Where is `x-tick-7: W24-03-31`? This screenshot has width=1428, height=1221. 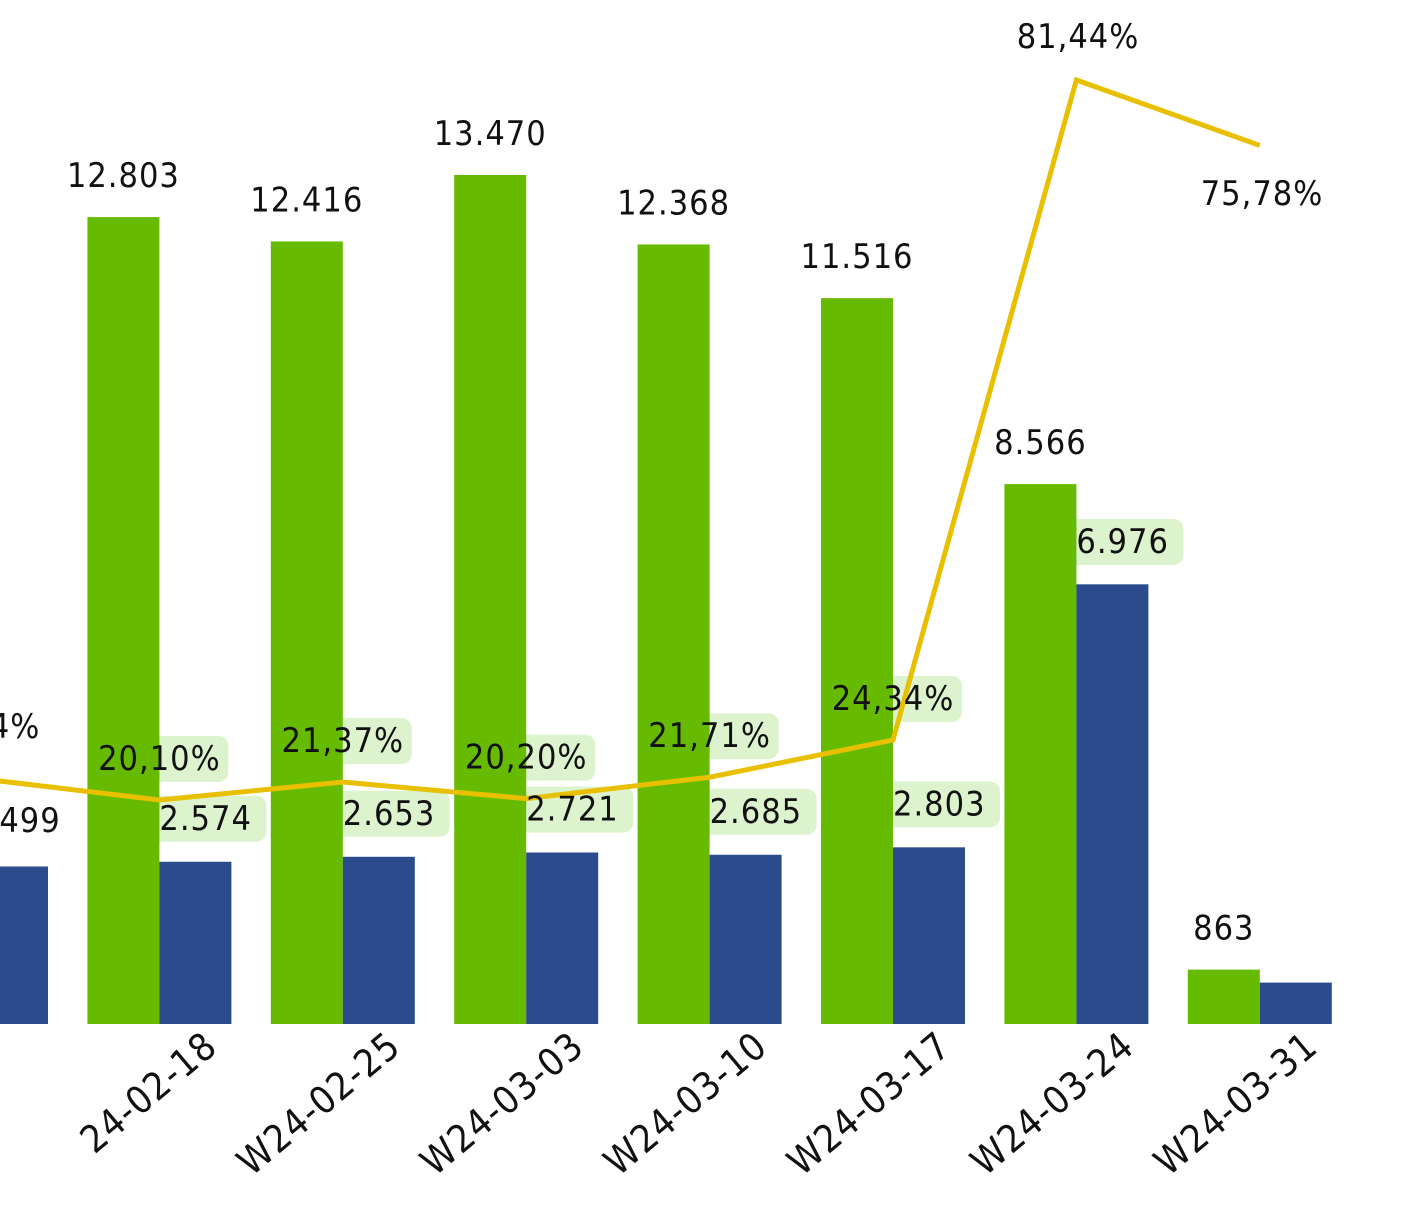
x-tick-7: W24-03-31 is located at coordinates (1236, 1103).